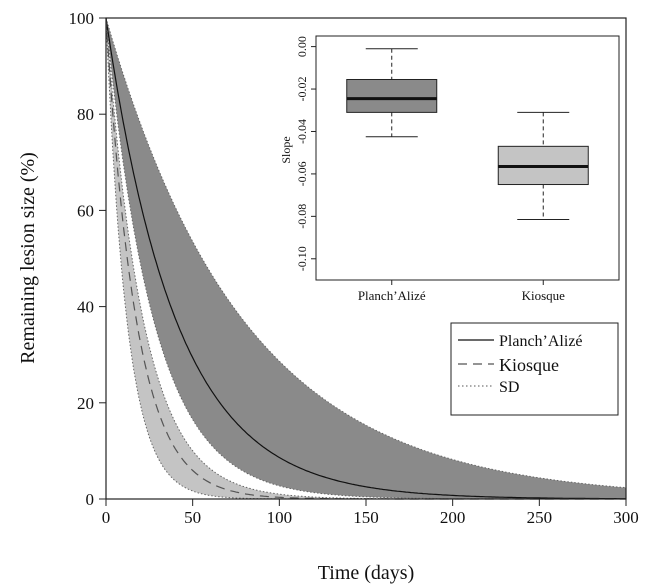 The width and height of the screenshot is (655, 586). What do you see at coordinates (85, 307) in the screenshot?
I see `y-tick-label: 40` at bounding box center [85, 307].